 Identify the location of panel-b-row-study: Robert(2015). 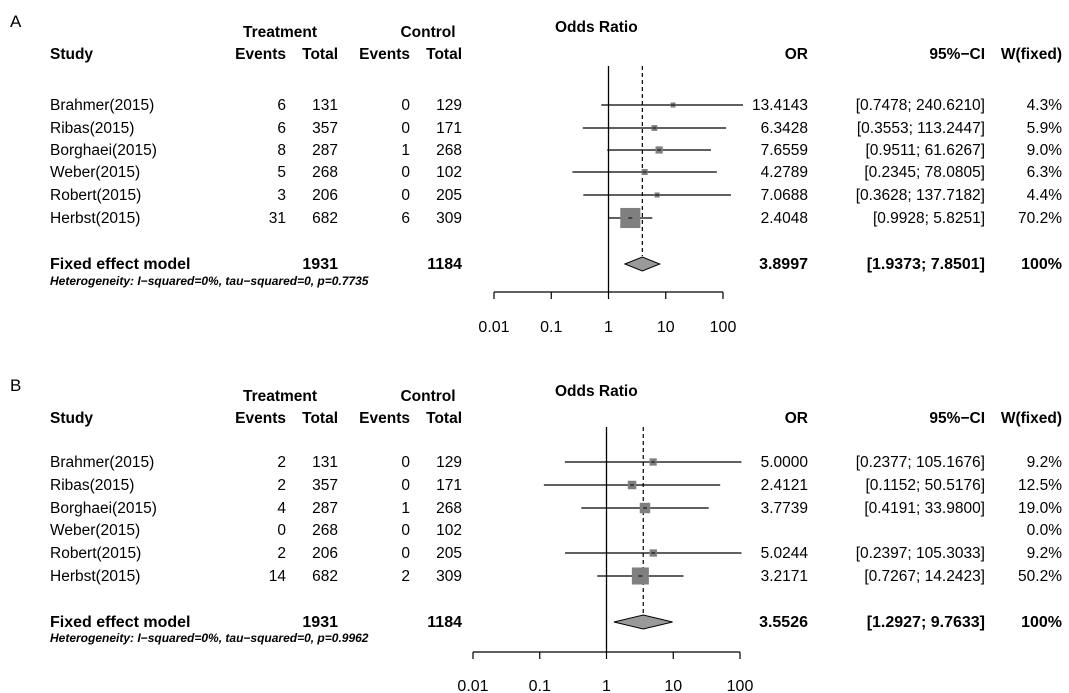
(95, 553).